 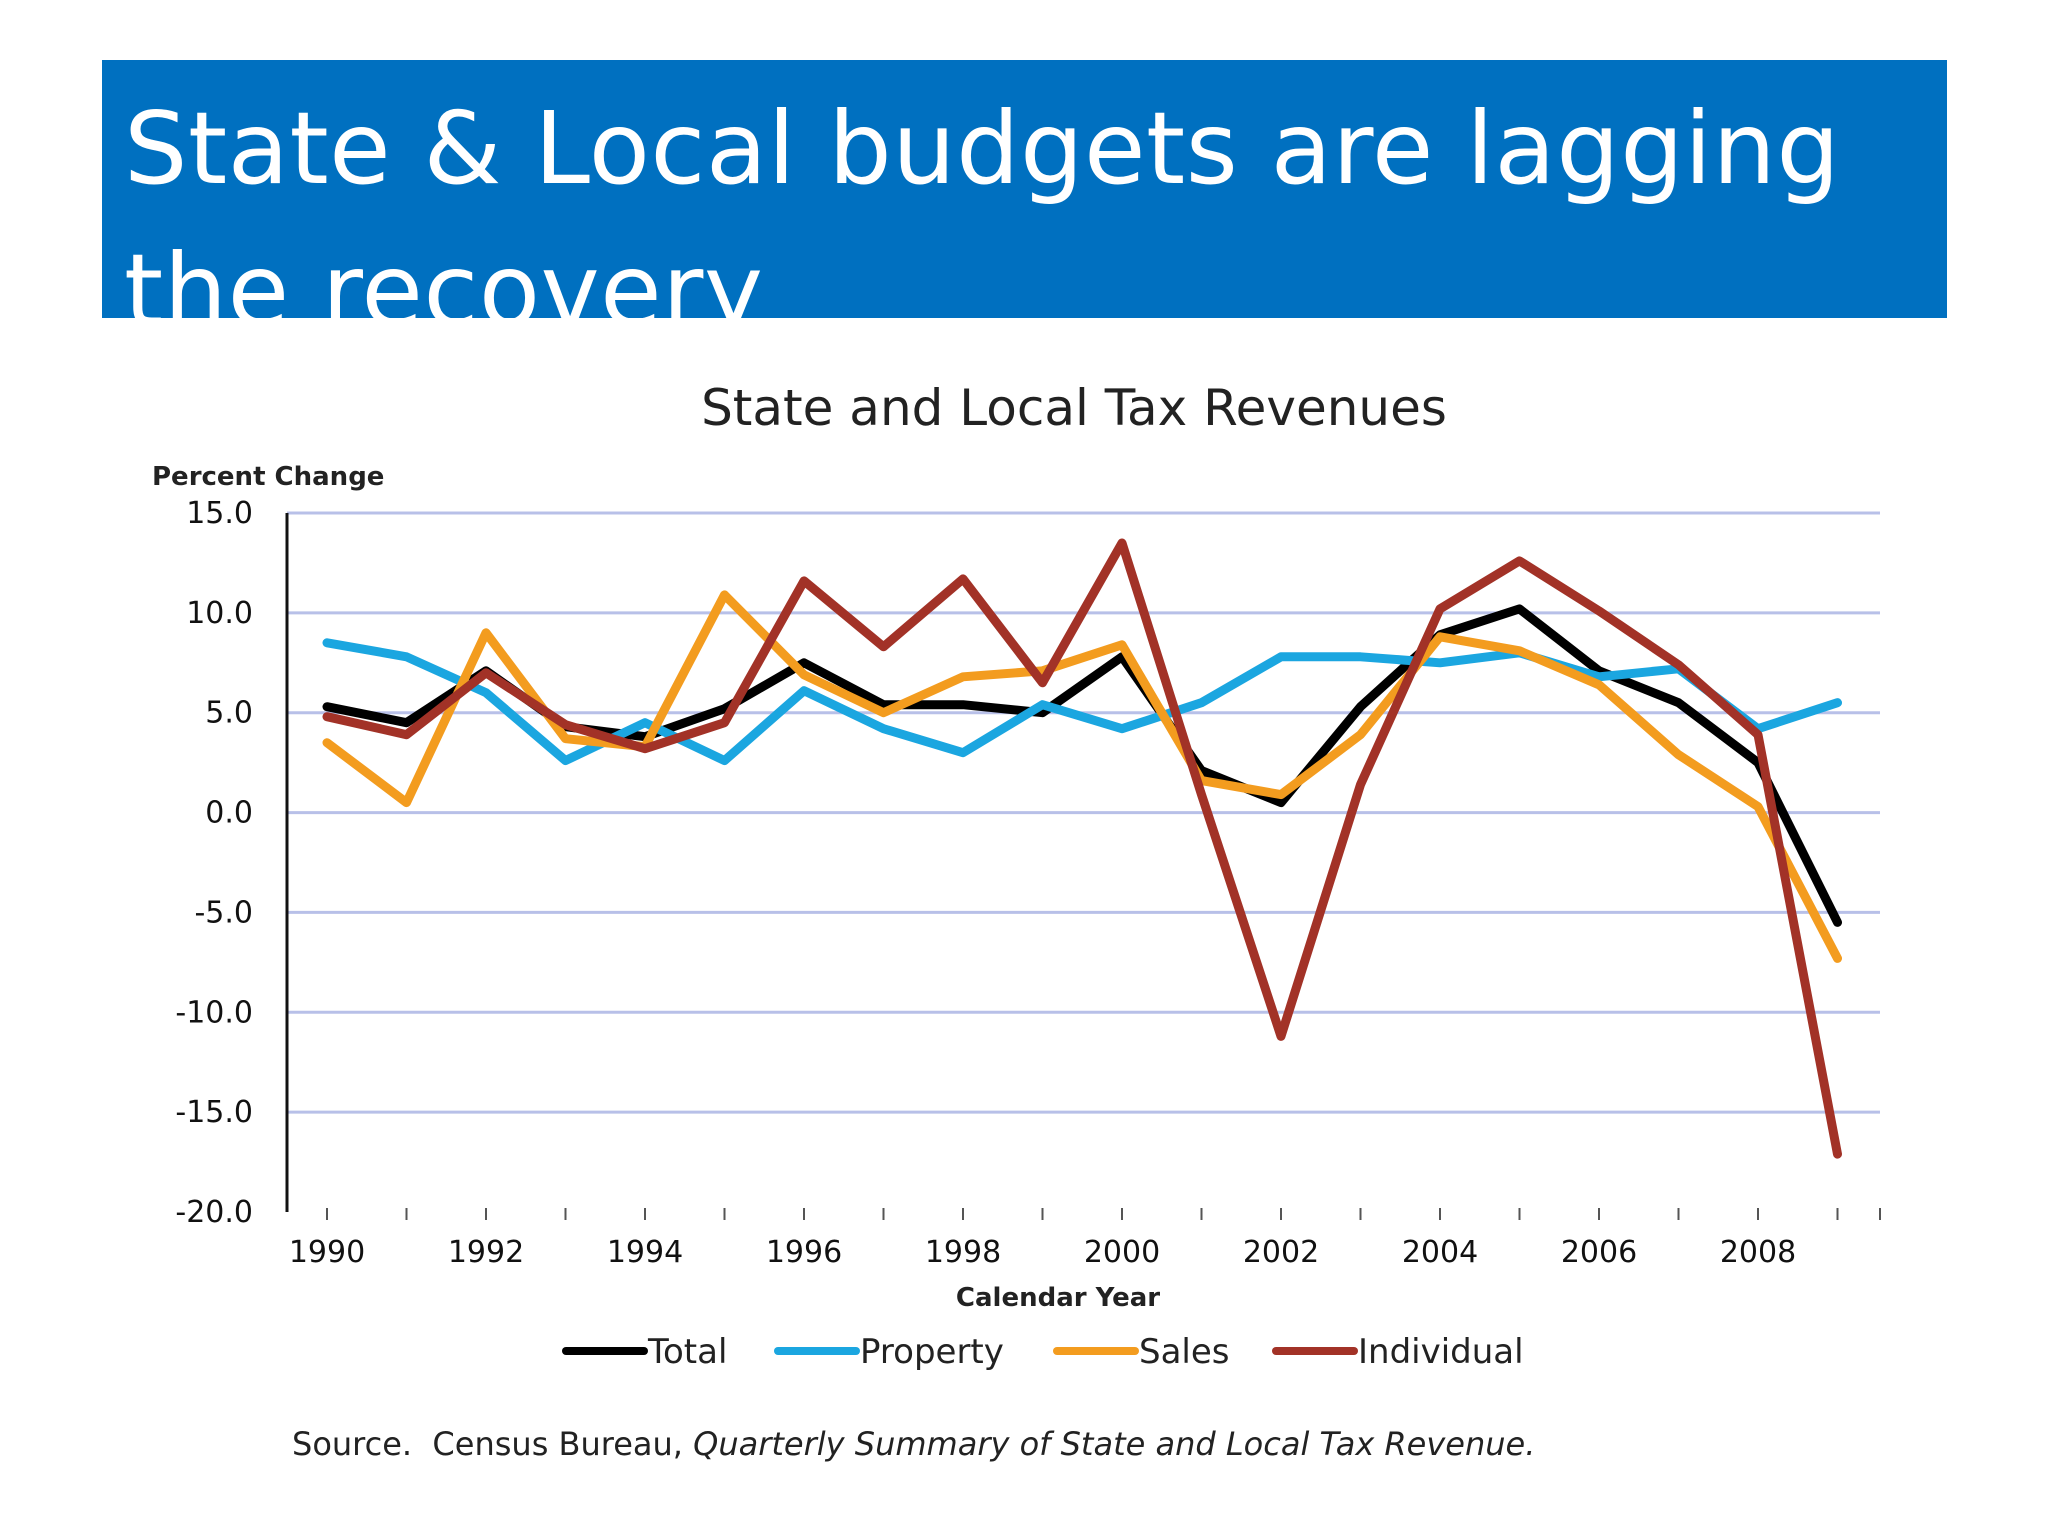 I want to click on x-tick-label: 1998, so click(x=963, y=1252).